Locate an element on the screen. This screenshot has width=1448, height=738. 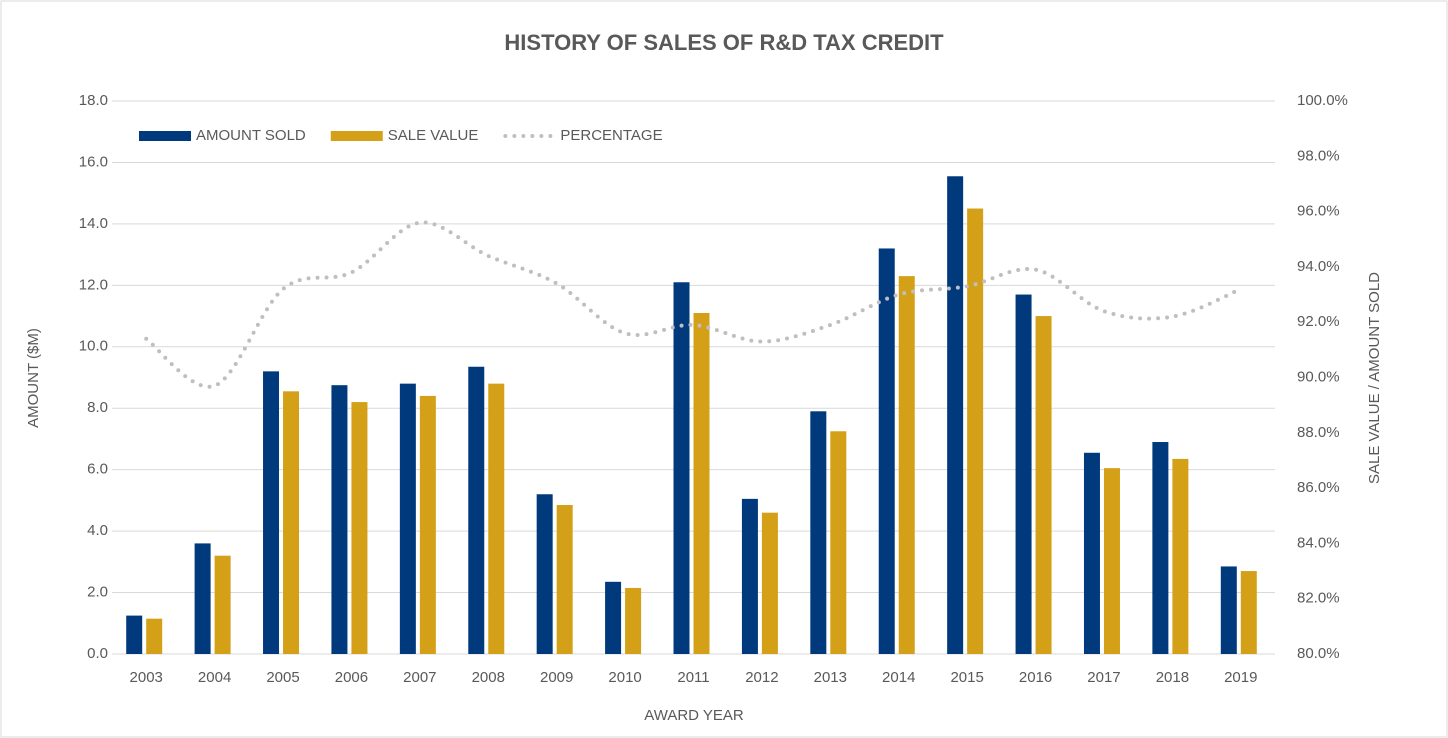
y2-tick-label: 86.0% is located at coordinates (1318, 487).